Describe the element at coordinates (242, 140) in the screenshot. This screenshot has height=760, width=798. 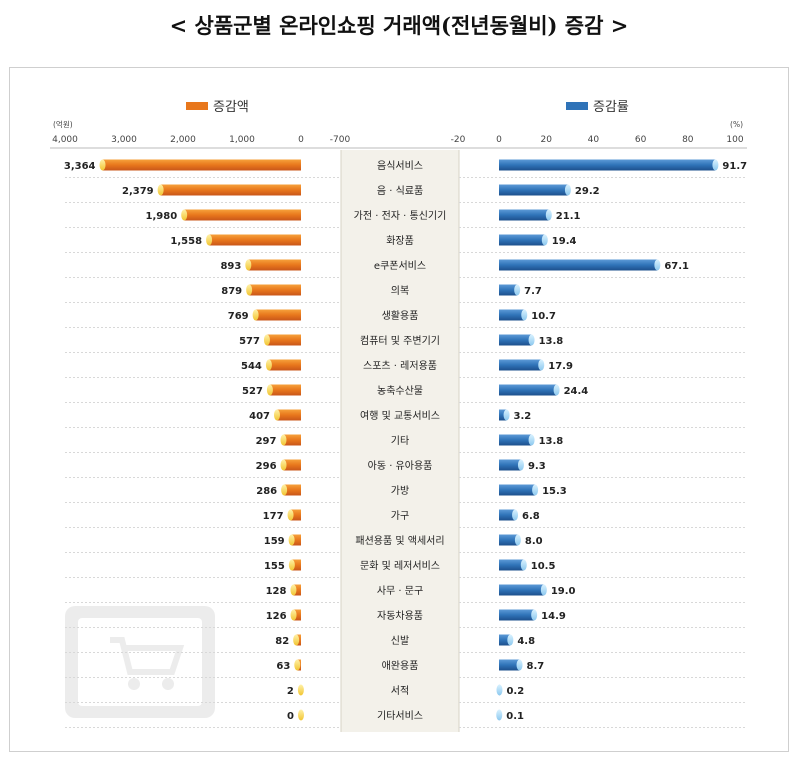
I see `amount-axis-tick: 1,000` at that location.